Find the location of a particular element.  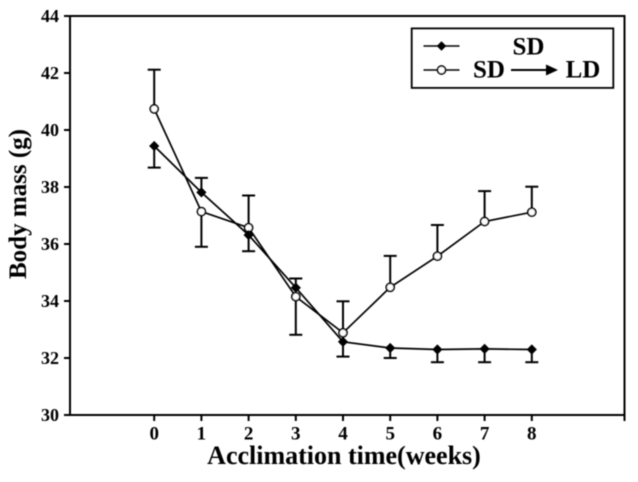

svg-text: 0 is located at coordinates (154, 434).